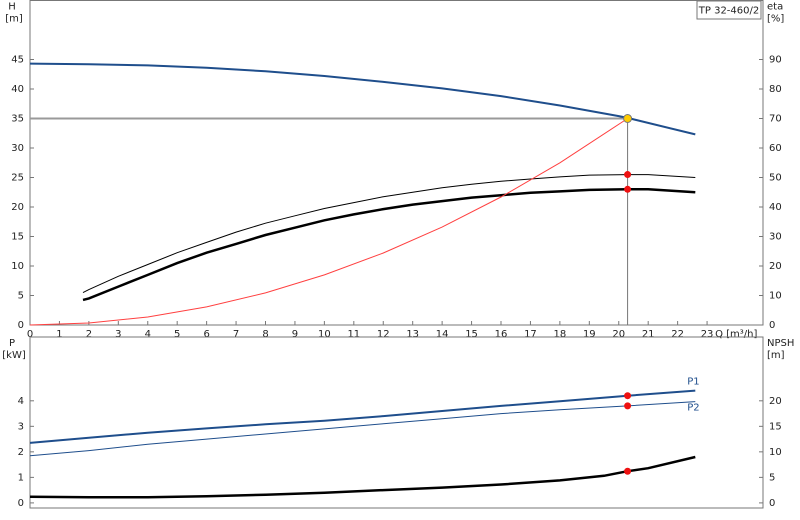 This screenshot has height=520, width=800. Describe the element at coordinates (775, 426) in the screenshot. I see `y2-tick-label: 15` at that location.